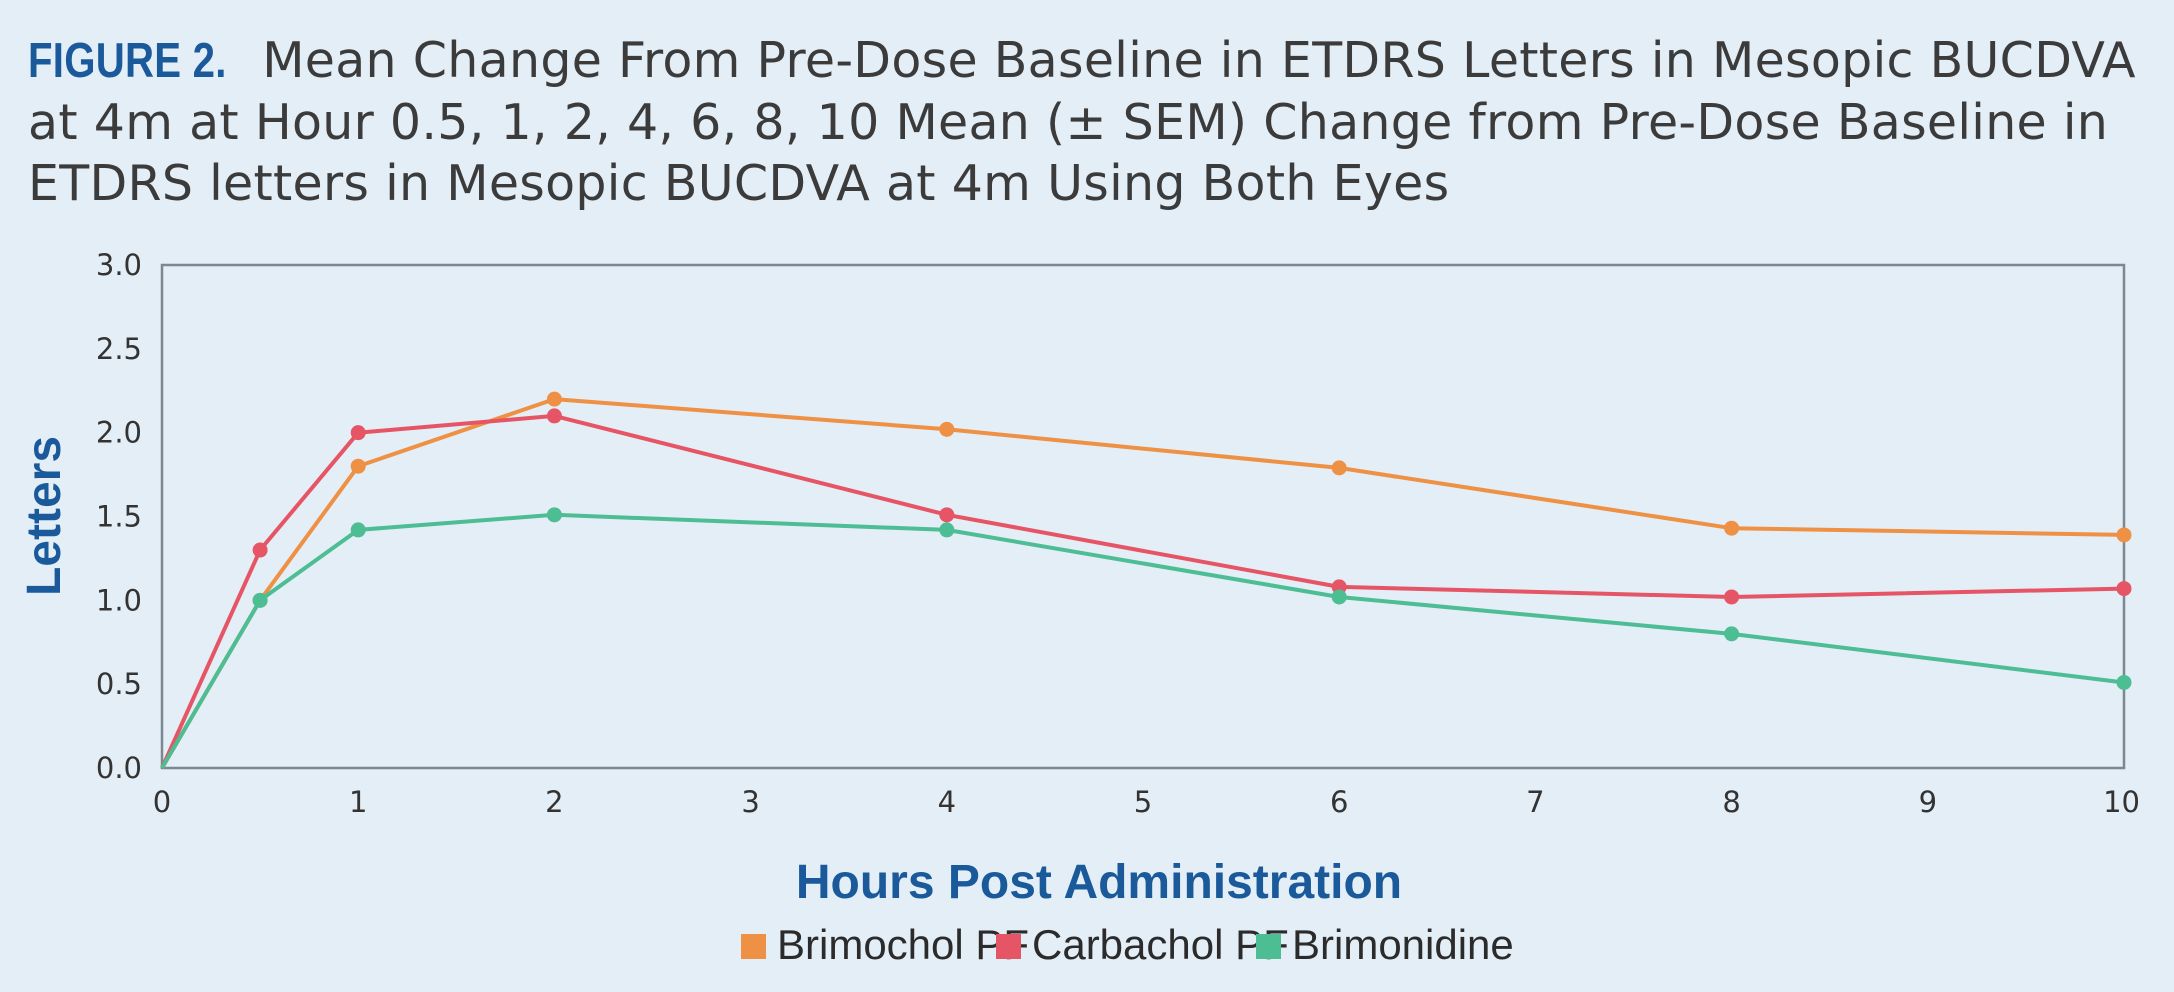 This screenshot has width=2174, height=992. I want to click on y-tick-label: 1.5, so click(119, 517).